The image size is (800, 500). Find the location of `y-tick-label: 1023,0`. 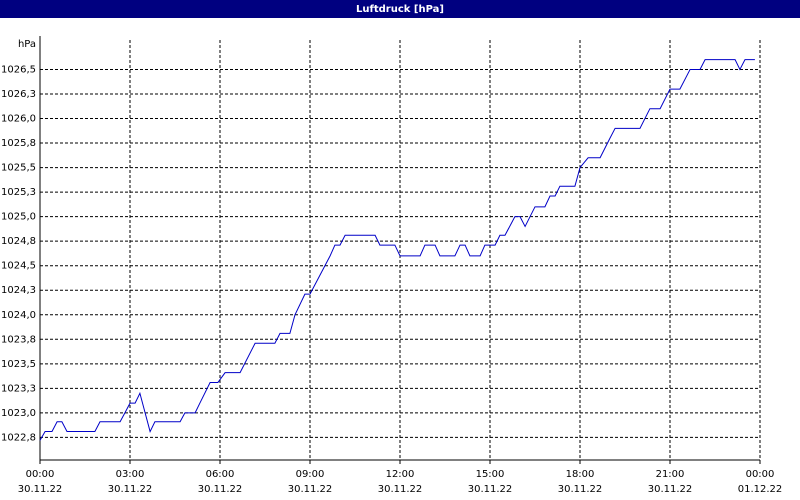

y-tick-label: 1023,0 is located at coordinates (18, 413).